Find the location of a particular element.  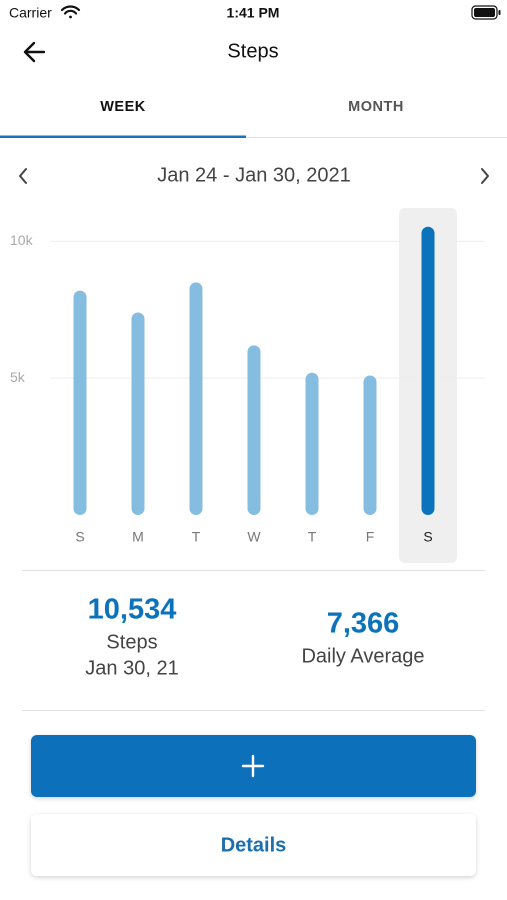

wifi-icon is located at coordinates (70, 12).